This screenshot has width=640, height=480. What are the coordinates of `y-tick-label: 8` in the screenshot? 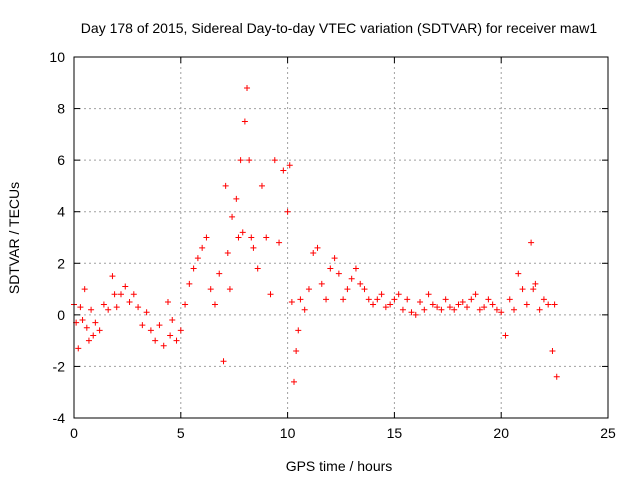 It's located at (61, 109).